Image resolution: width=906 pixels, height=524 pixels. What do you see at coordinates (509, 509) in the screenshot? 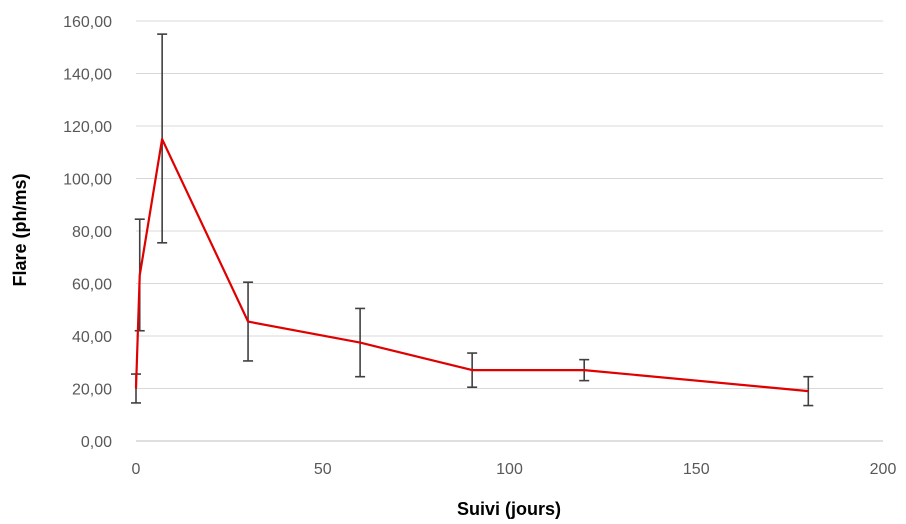
I see `x-axis-title: Suivi (jours)` at bounding box center [509, 509].